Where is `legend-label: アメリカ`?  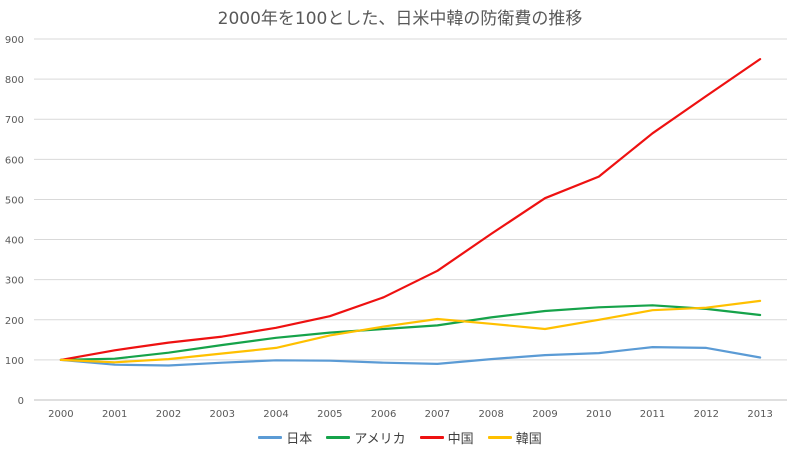
legend-label: アメリカ is located at coordinates (380, 439).